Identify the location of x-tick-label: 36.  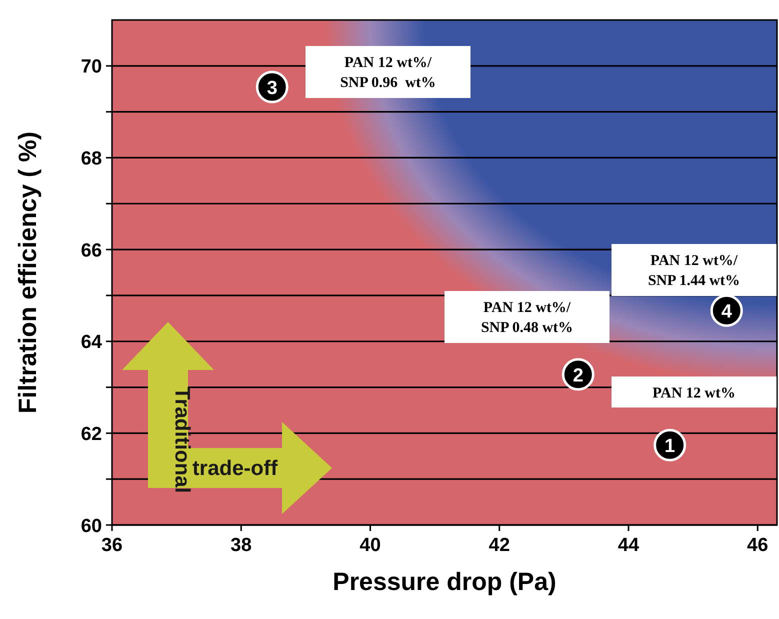
(112, 545).